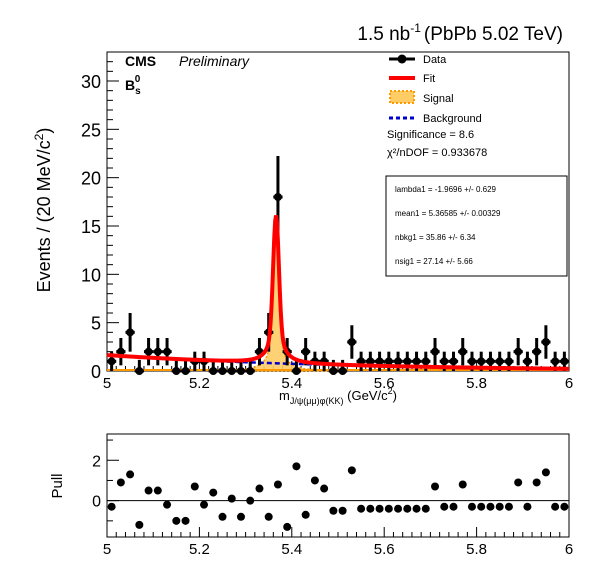 The width and height of the screenshot is (596, 572). I want to click on fit-params-box, so click(476, 226).